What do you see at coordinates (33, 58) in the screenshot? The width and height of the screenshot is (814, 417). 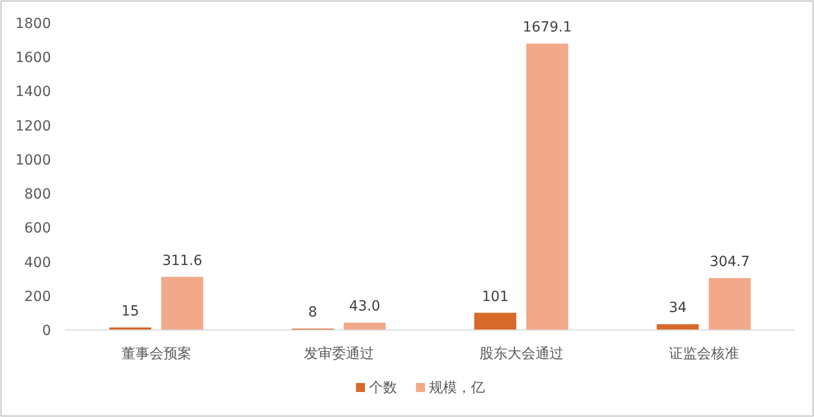 I see `y-tick-label: 1600` at bounding box center [33, 58].